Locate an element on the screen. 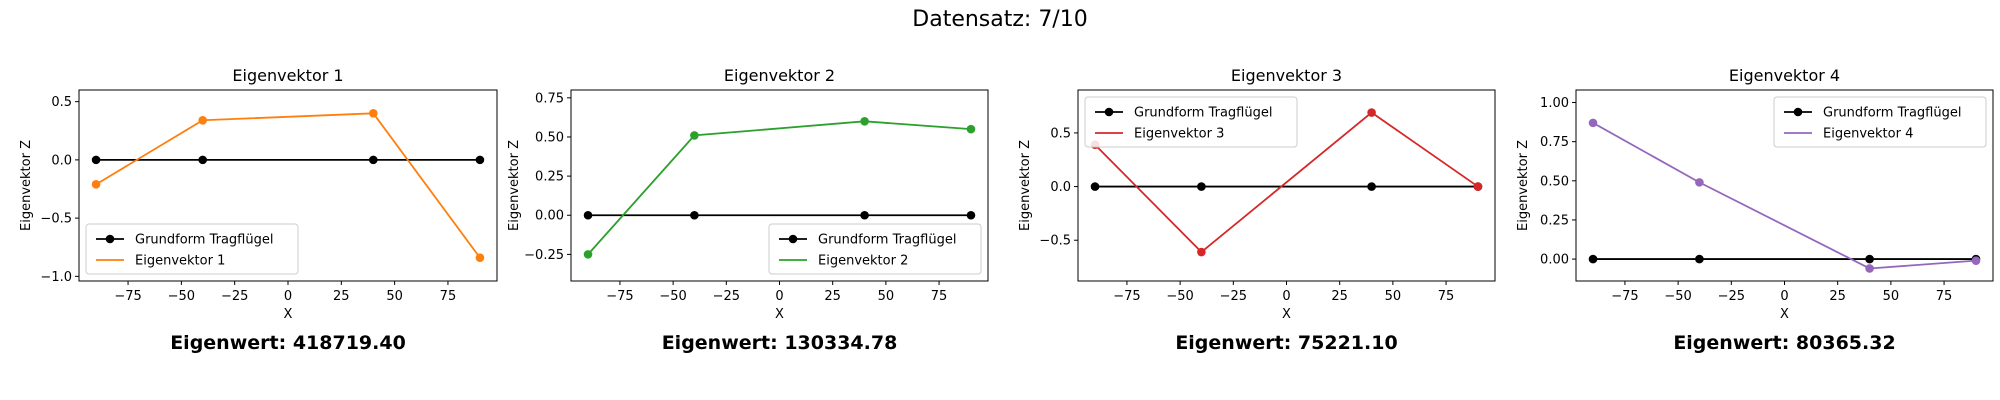  eigenvalue-label: Eigenwert: 130334.78 is located at coordinates (780, 343).